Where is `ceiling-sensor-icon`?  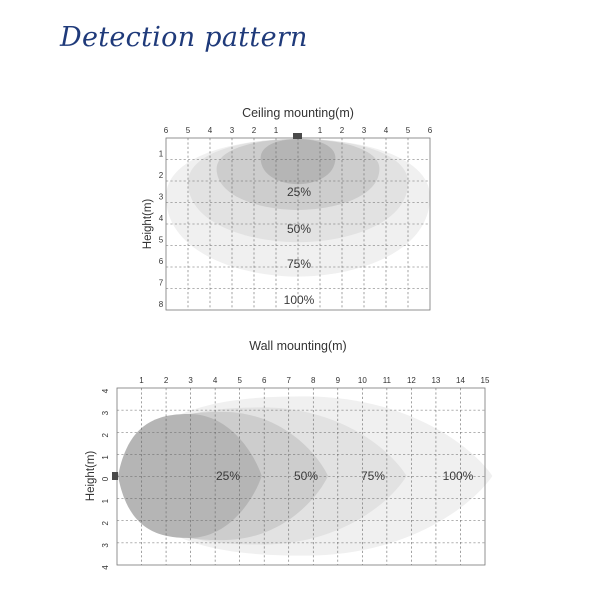 ceiling-sensor-icon is located at coordinates (297, 136).